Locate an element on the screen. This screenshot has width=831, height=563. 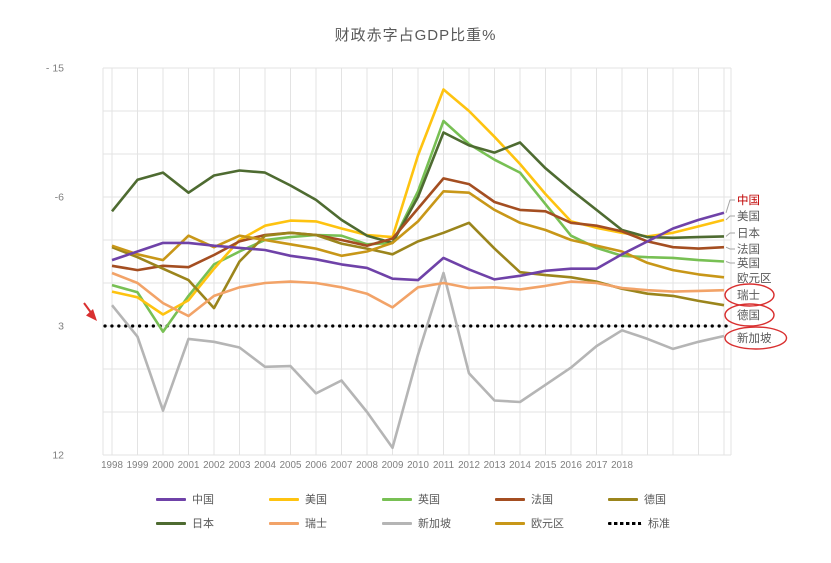
legend-label-瑞士: 瑞士 is located at coordinates (316, 524).